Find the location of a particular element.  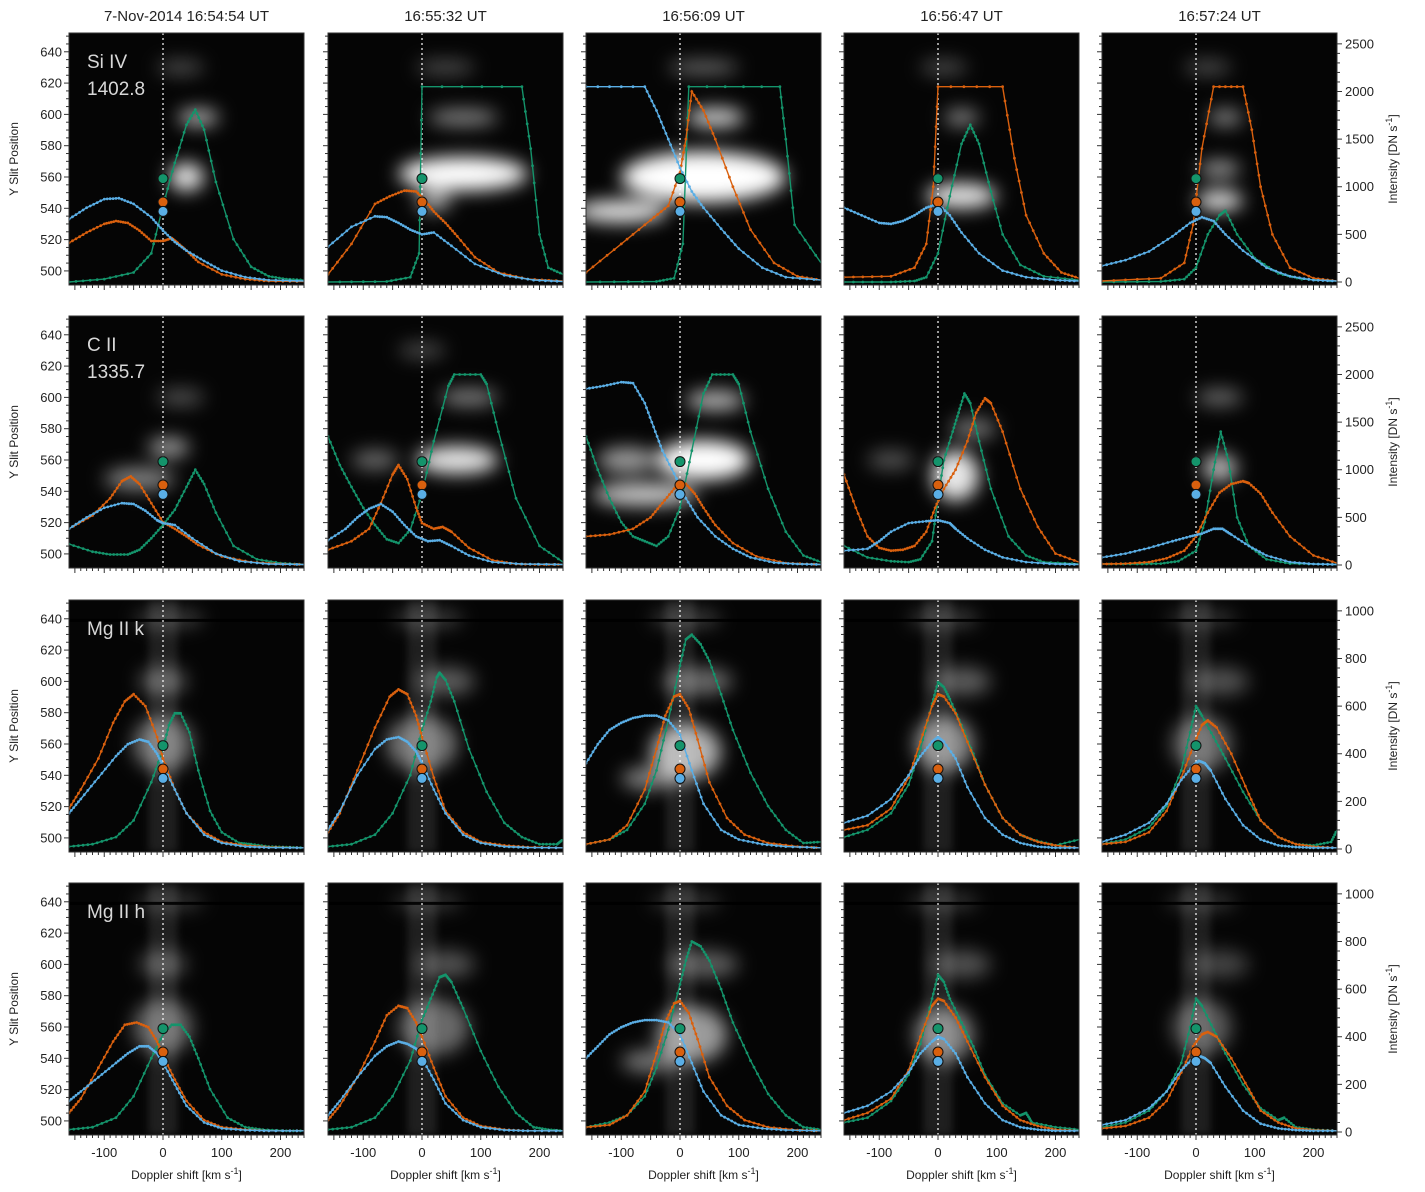

series-points-green is located at coordinates (959, 203).